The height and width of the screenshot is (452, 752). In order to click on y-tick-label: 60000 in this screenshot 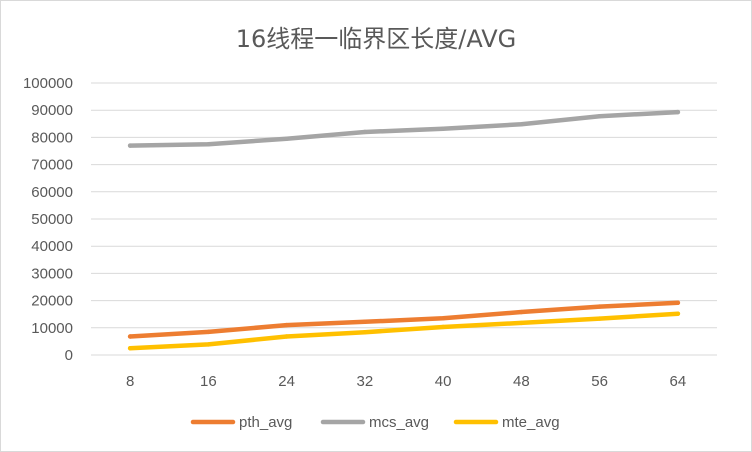, I will do `click(52, 192)`.